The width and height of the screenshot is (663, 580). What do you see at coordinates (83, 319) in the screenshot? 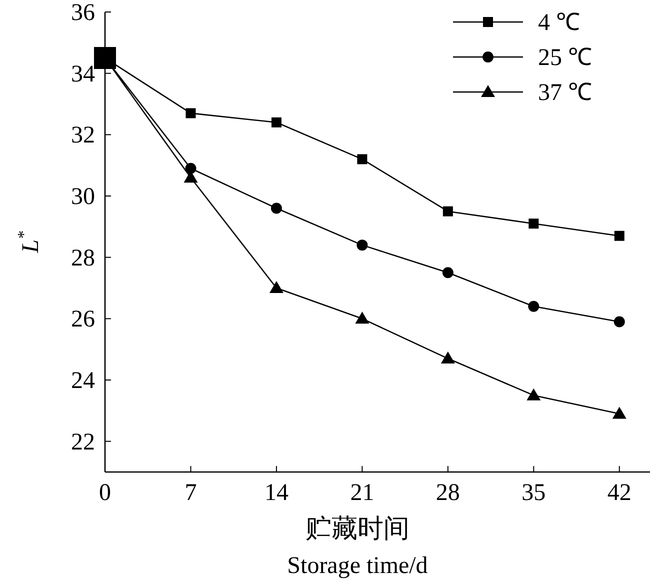
I see `y-tick-label: 26` at bounding box center [83, 319].